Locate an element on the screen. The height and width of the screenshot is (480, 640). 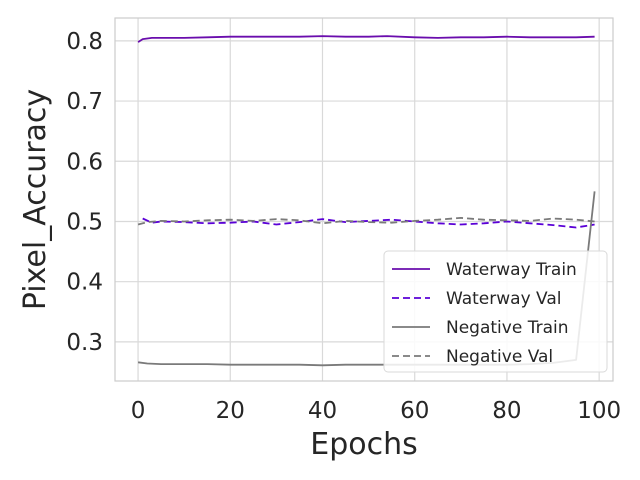
y-tick-label: 0.3 is located at coordinates (84, 343).